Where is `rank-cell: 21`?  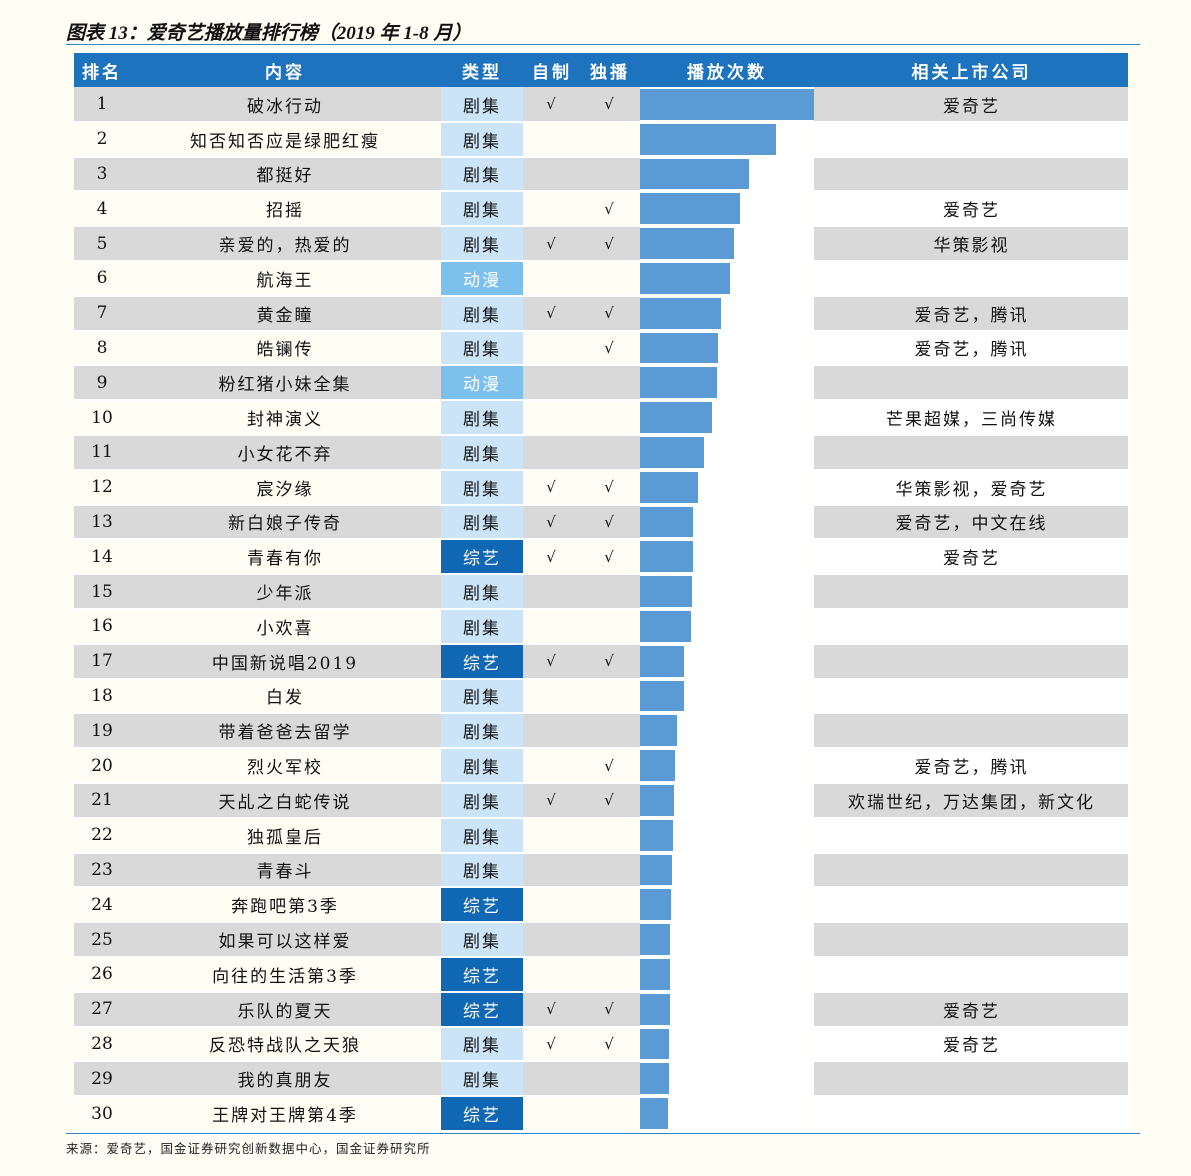 rank-cell: 21 is located at coordinates (102, 800).